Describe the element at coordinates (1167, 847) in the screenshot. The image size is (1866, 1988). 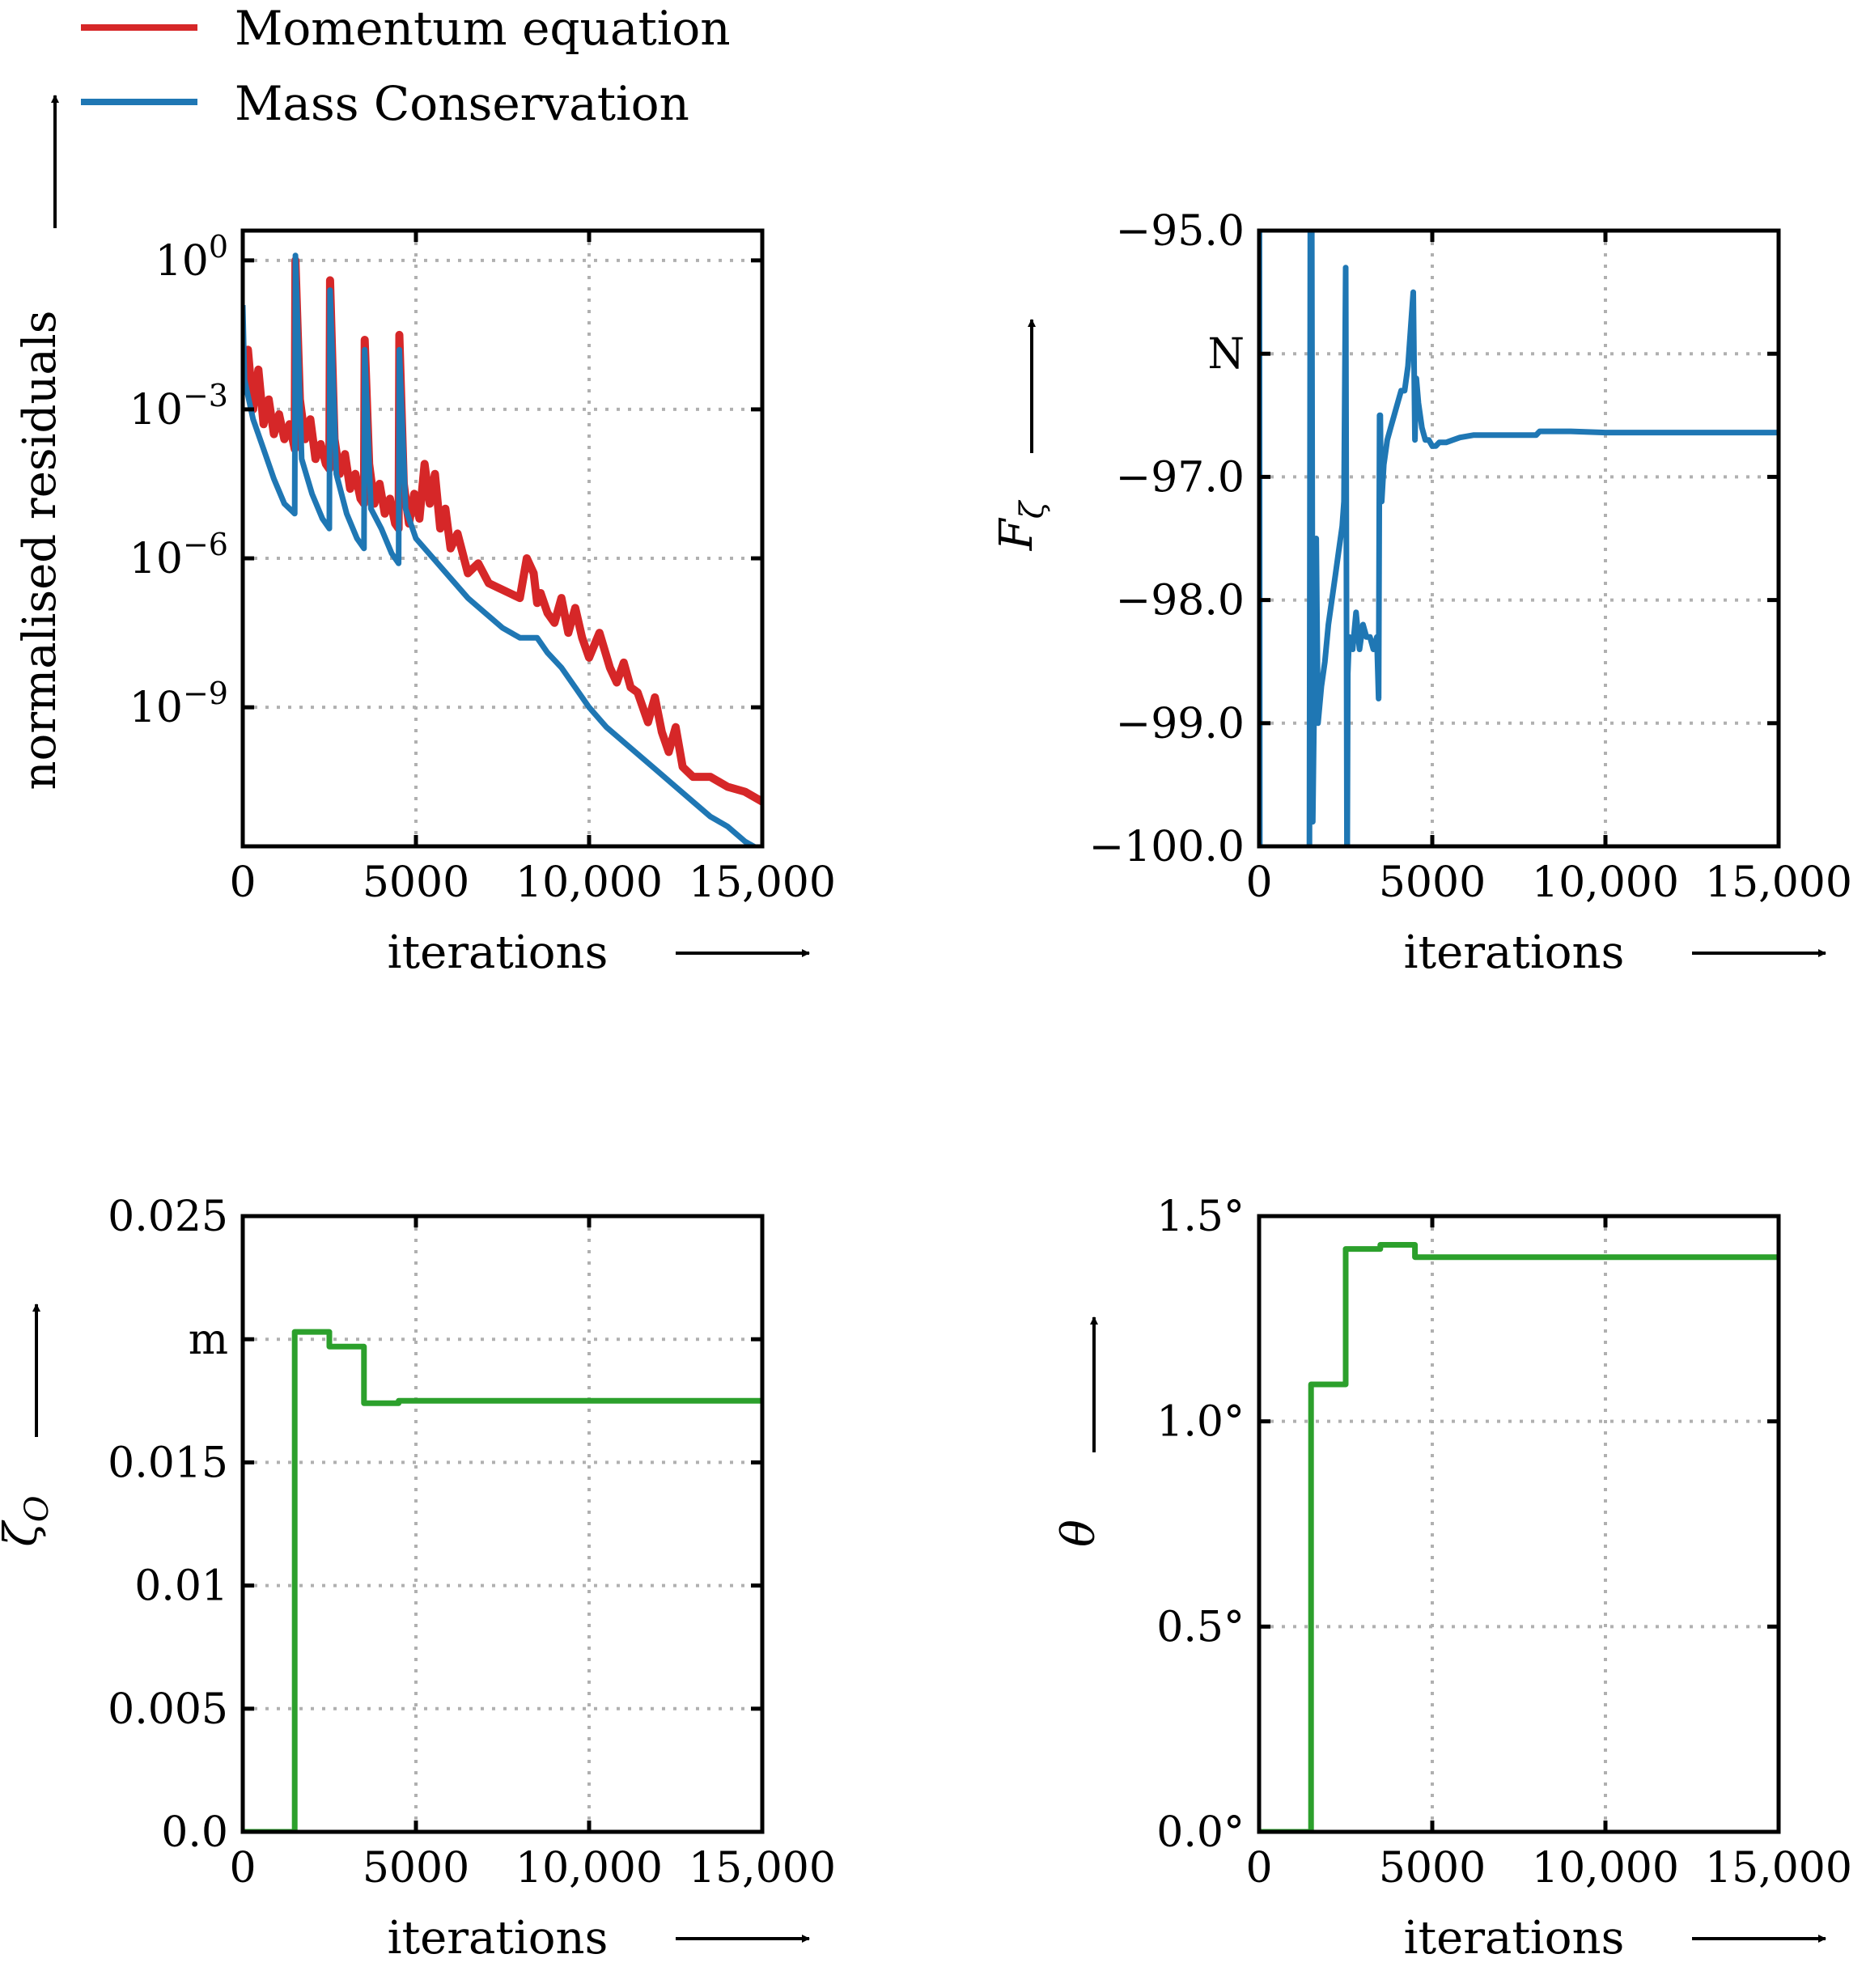
I see `y-tick-label: −100.0` at that location.